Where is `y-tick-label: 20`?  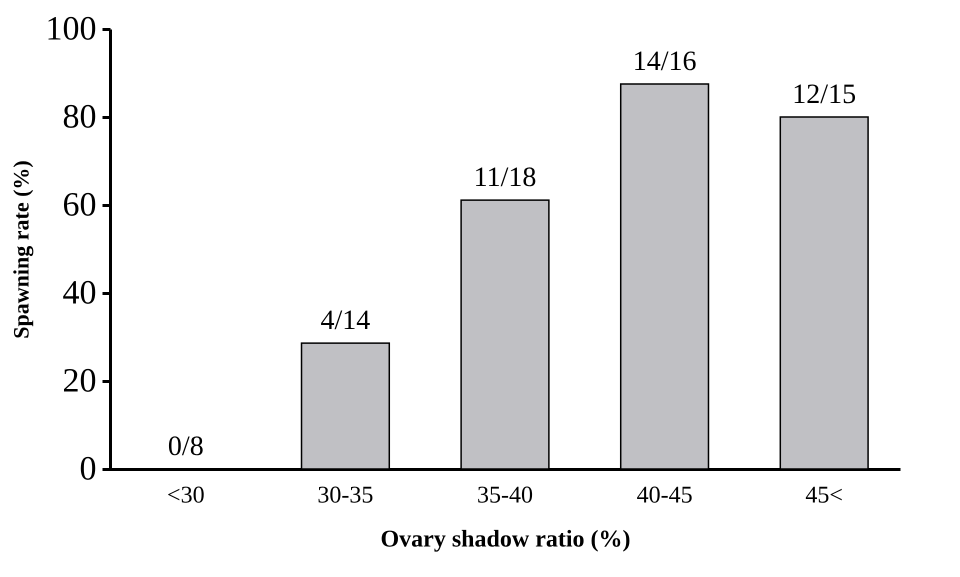
y-tick-label: 20 is located at coordinates (79, 381).